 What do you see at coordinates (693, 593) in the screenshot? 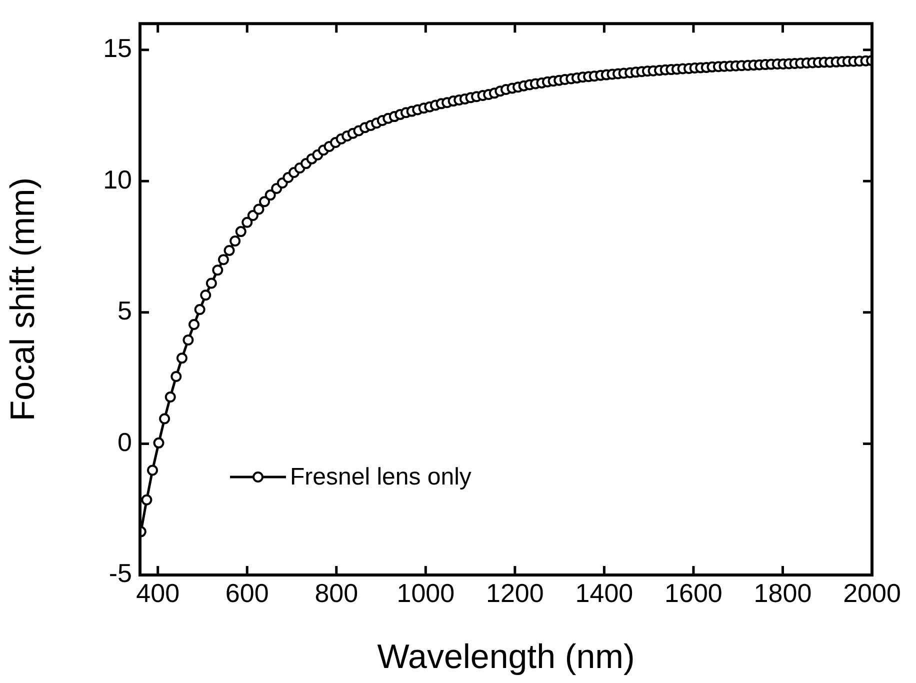
I see `x-tick-label: 1600` at bounding box center [693, 593].